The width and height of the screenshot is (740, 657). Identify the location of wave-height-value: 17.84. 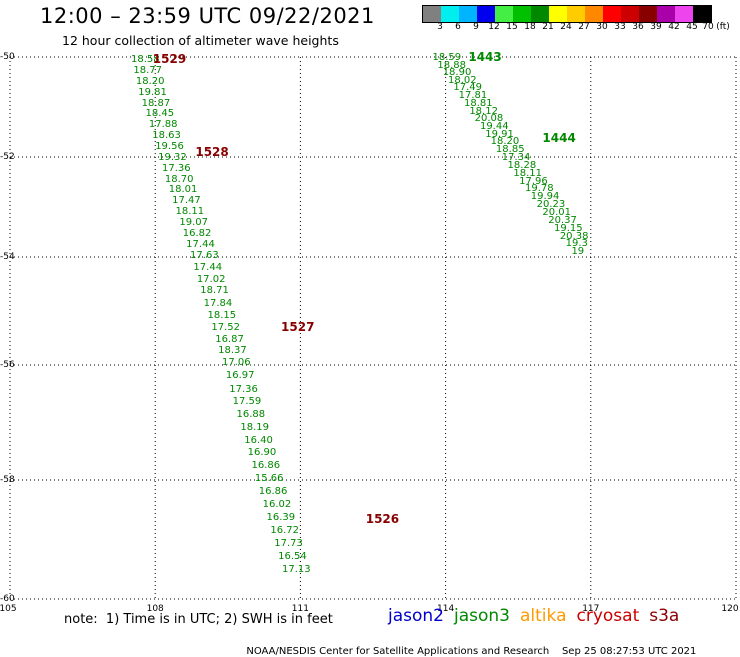
(218, 303).